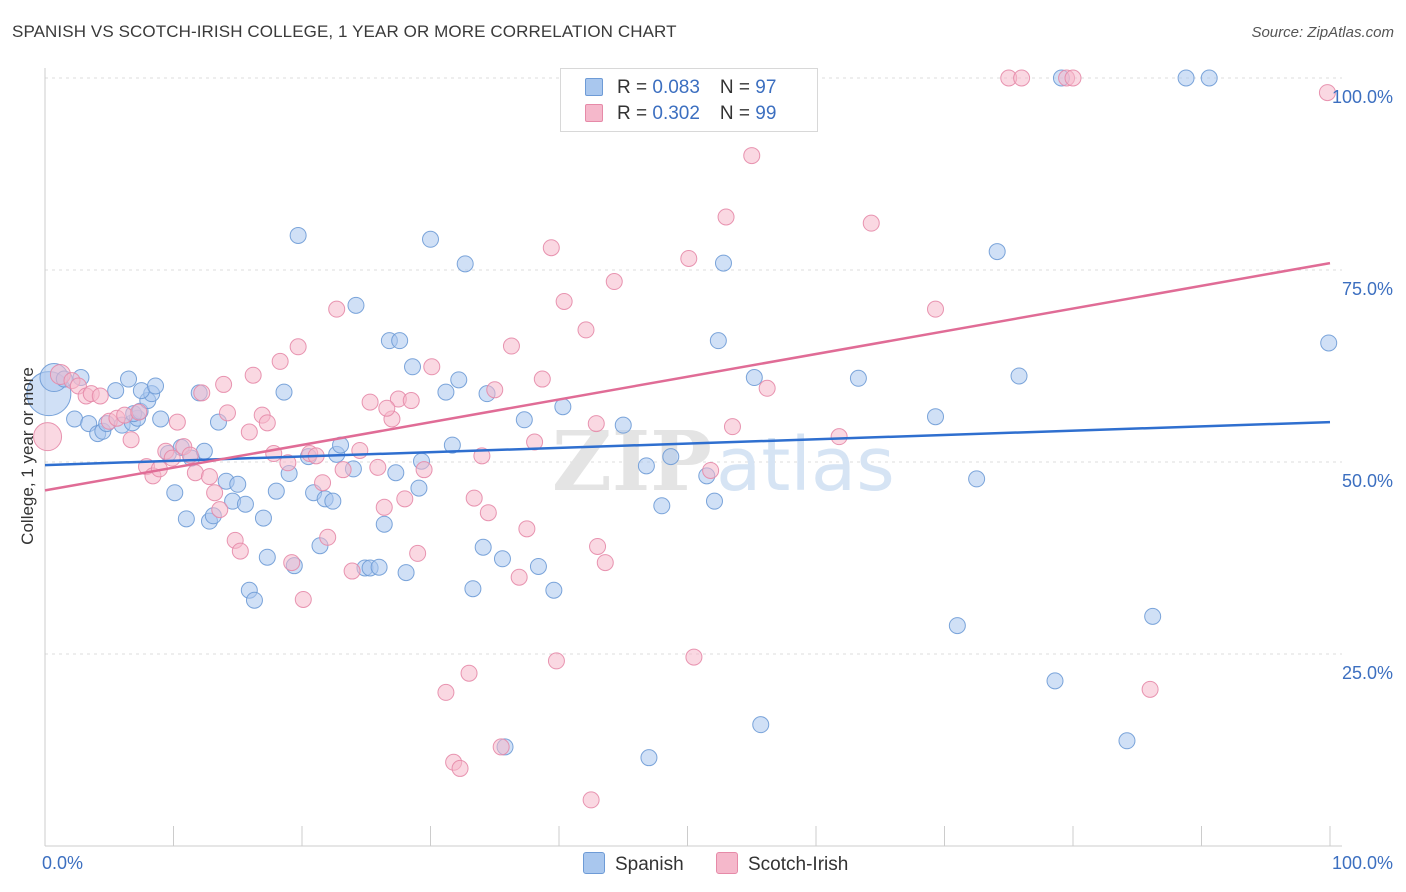 This screenshot has height=892, width=1406. What do you see at coordinates (680, 114) in the screenshot?
I see `stats-row-scotch-irish: R = 0.302 N = 99` at bounding box center [680, 114].